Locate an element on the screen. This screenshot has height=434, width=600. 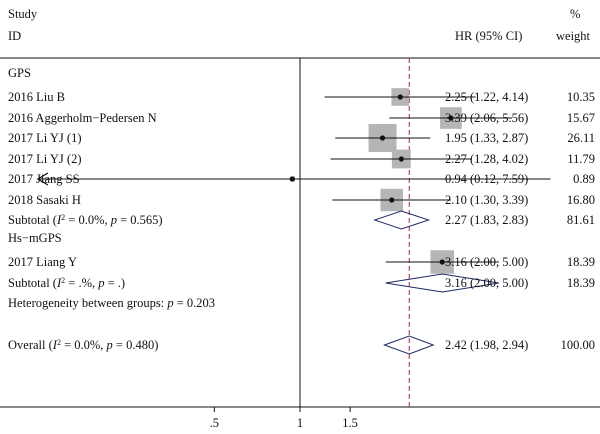
ci-value: 2.25 (1.22, 4.14) is located at coordinates (486, 97).